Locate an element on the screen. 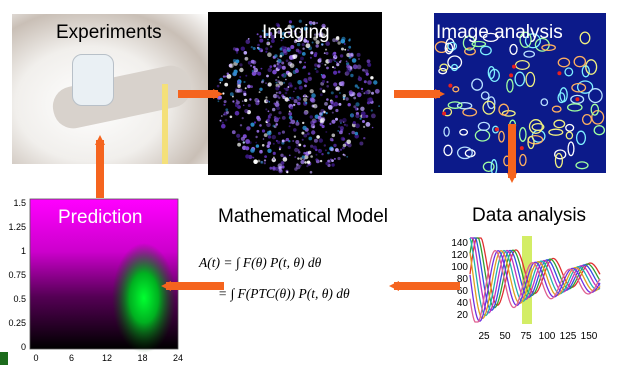 The height and width of the screenshot is (365, 622). experiments-photo is located at coordinates (110, 89).